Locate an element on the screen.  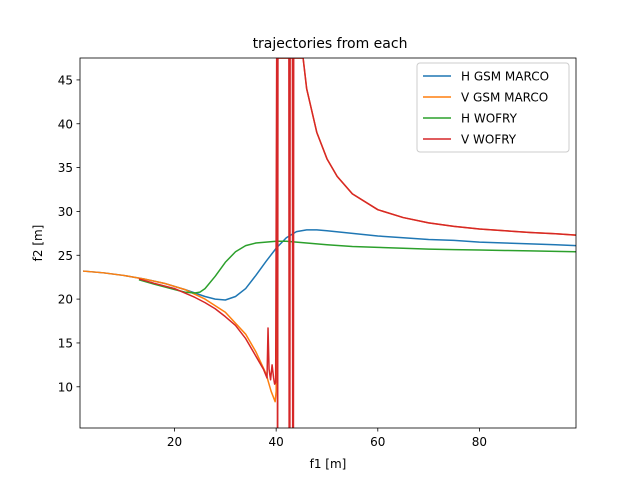
y-tick-label: 10 is located at coordinates (65, 387).